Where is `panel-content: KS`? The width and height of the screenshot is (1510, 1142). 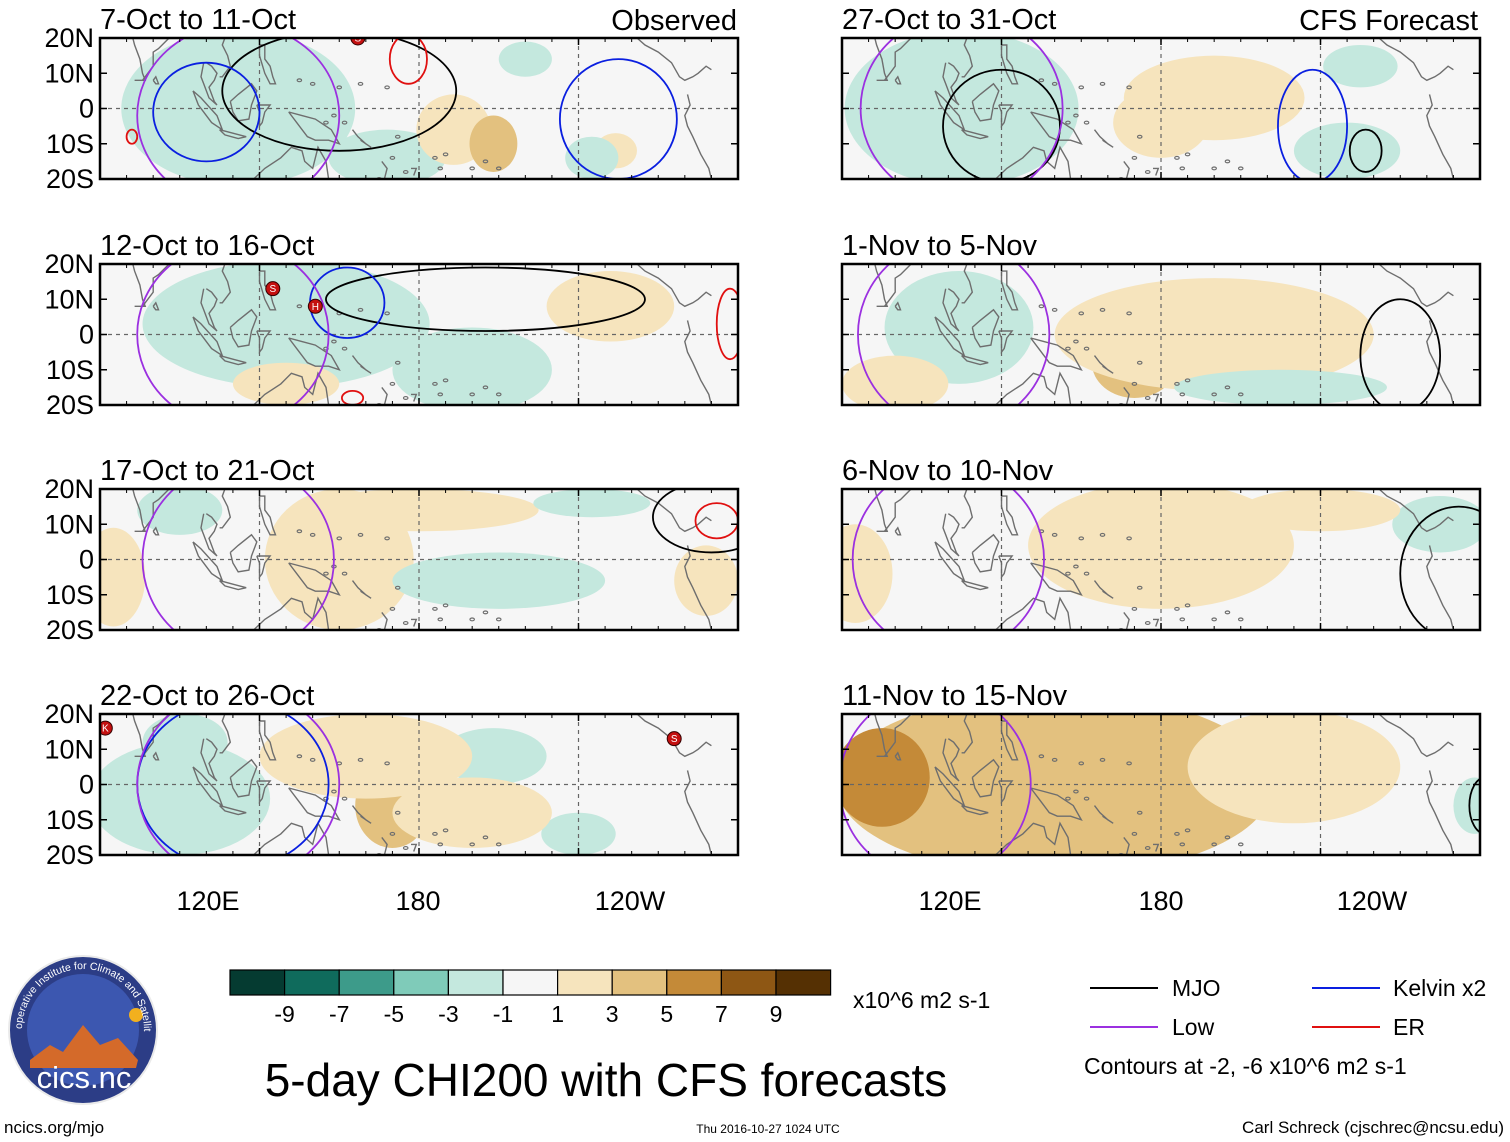 panel-content: KS is located at coordinates (419, 784).